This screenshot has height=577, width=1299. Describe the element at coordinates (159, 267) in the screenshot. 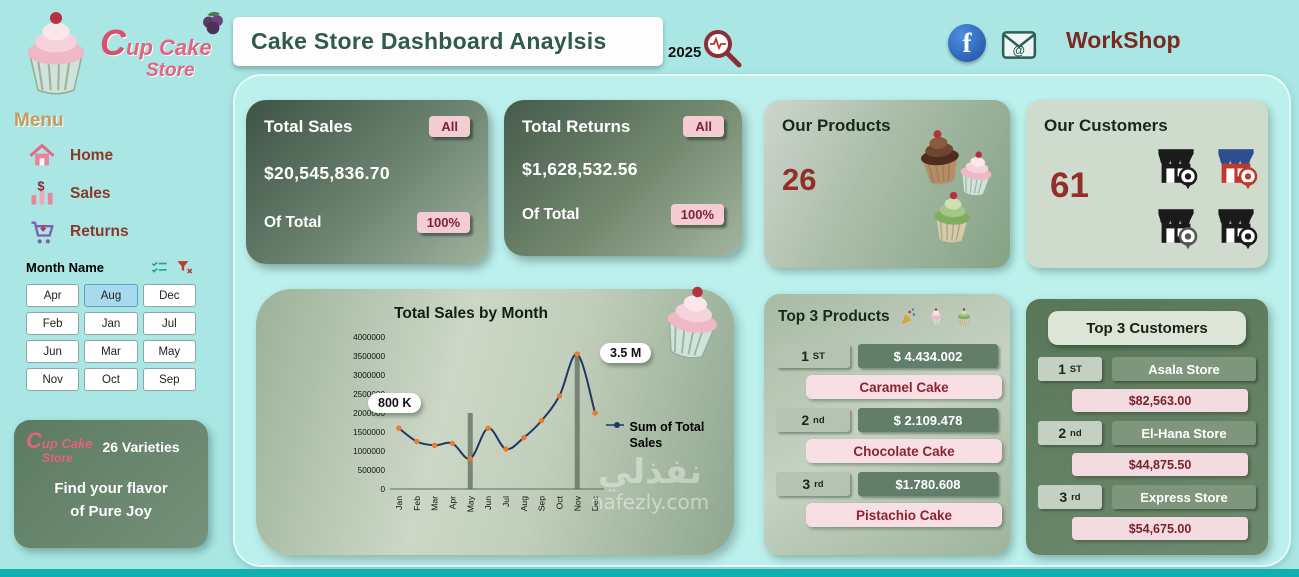

I see `multi-select-icon` at that location.